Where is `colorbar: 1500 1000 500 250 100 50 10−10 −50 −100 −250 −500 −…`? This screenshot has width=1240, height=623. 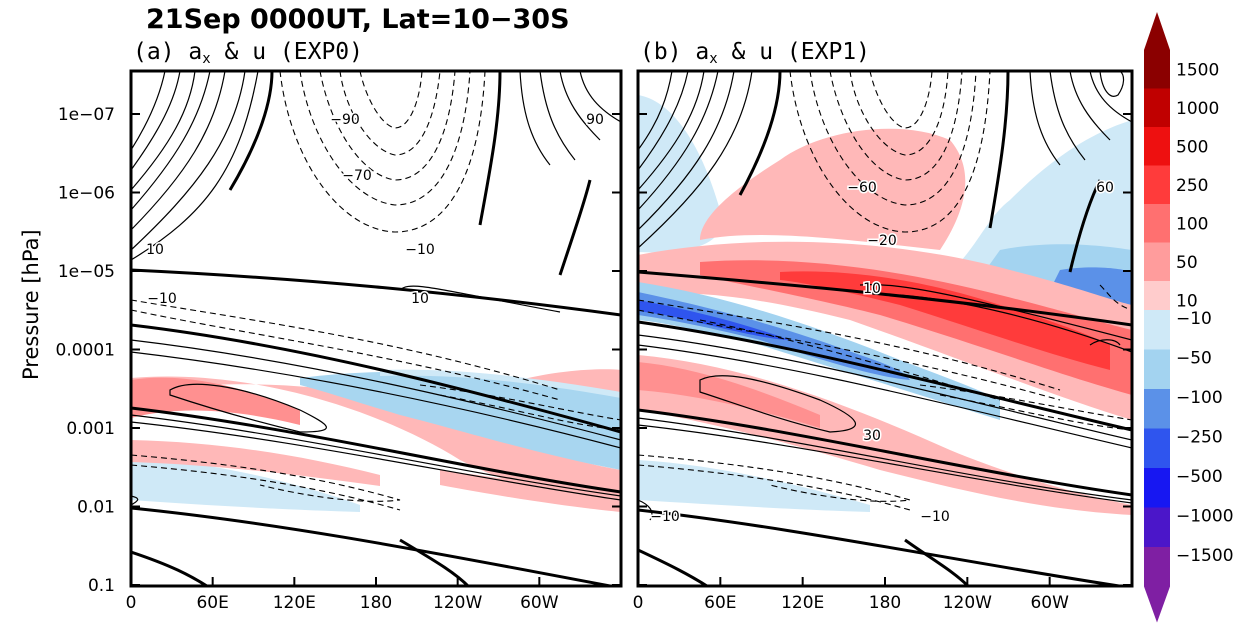 colorbar: 1500 1000 500 250 100 50 10−10 −50 −100 −250 −500 −… is located at coordinates (1189, 317).